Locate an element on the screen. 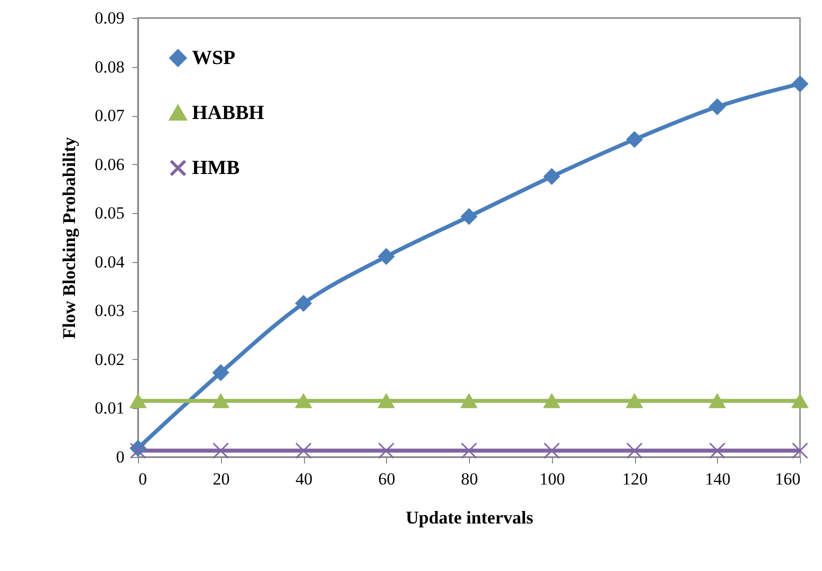 This screenshot has height=571, width=822. y-axis-title: Flow Blocking Probability is located at coordinates (68, 238).